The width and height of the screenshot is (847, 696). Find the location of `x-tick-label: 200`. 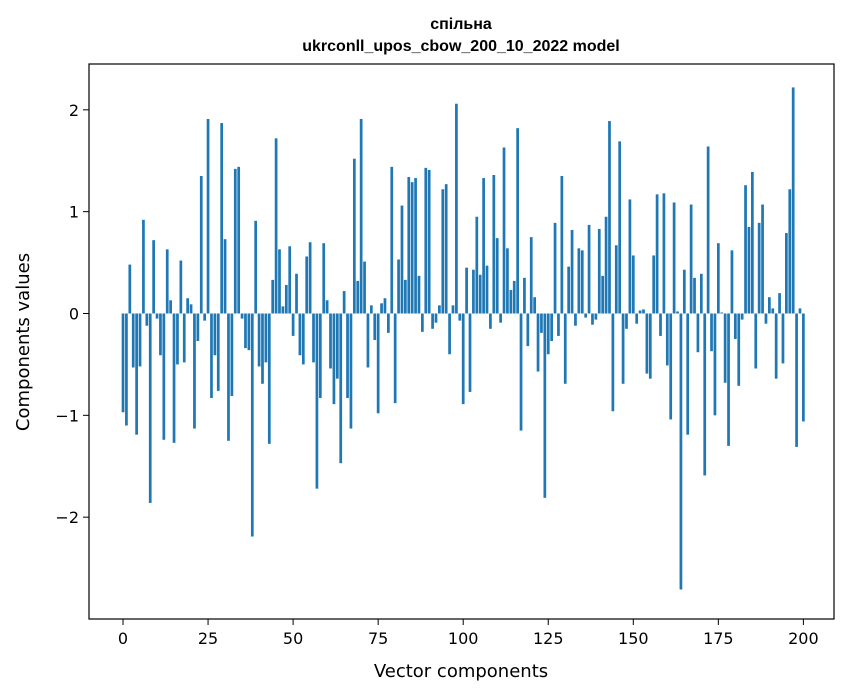

x-tick-label: 200 is located at coordinates (803, 638).